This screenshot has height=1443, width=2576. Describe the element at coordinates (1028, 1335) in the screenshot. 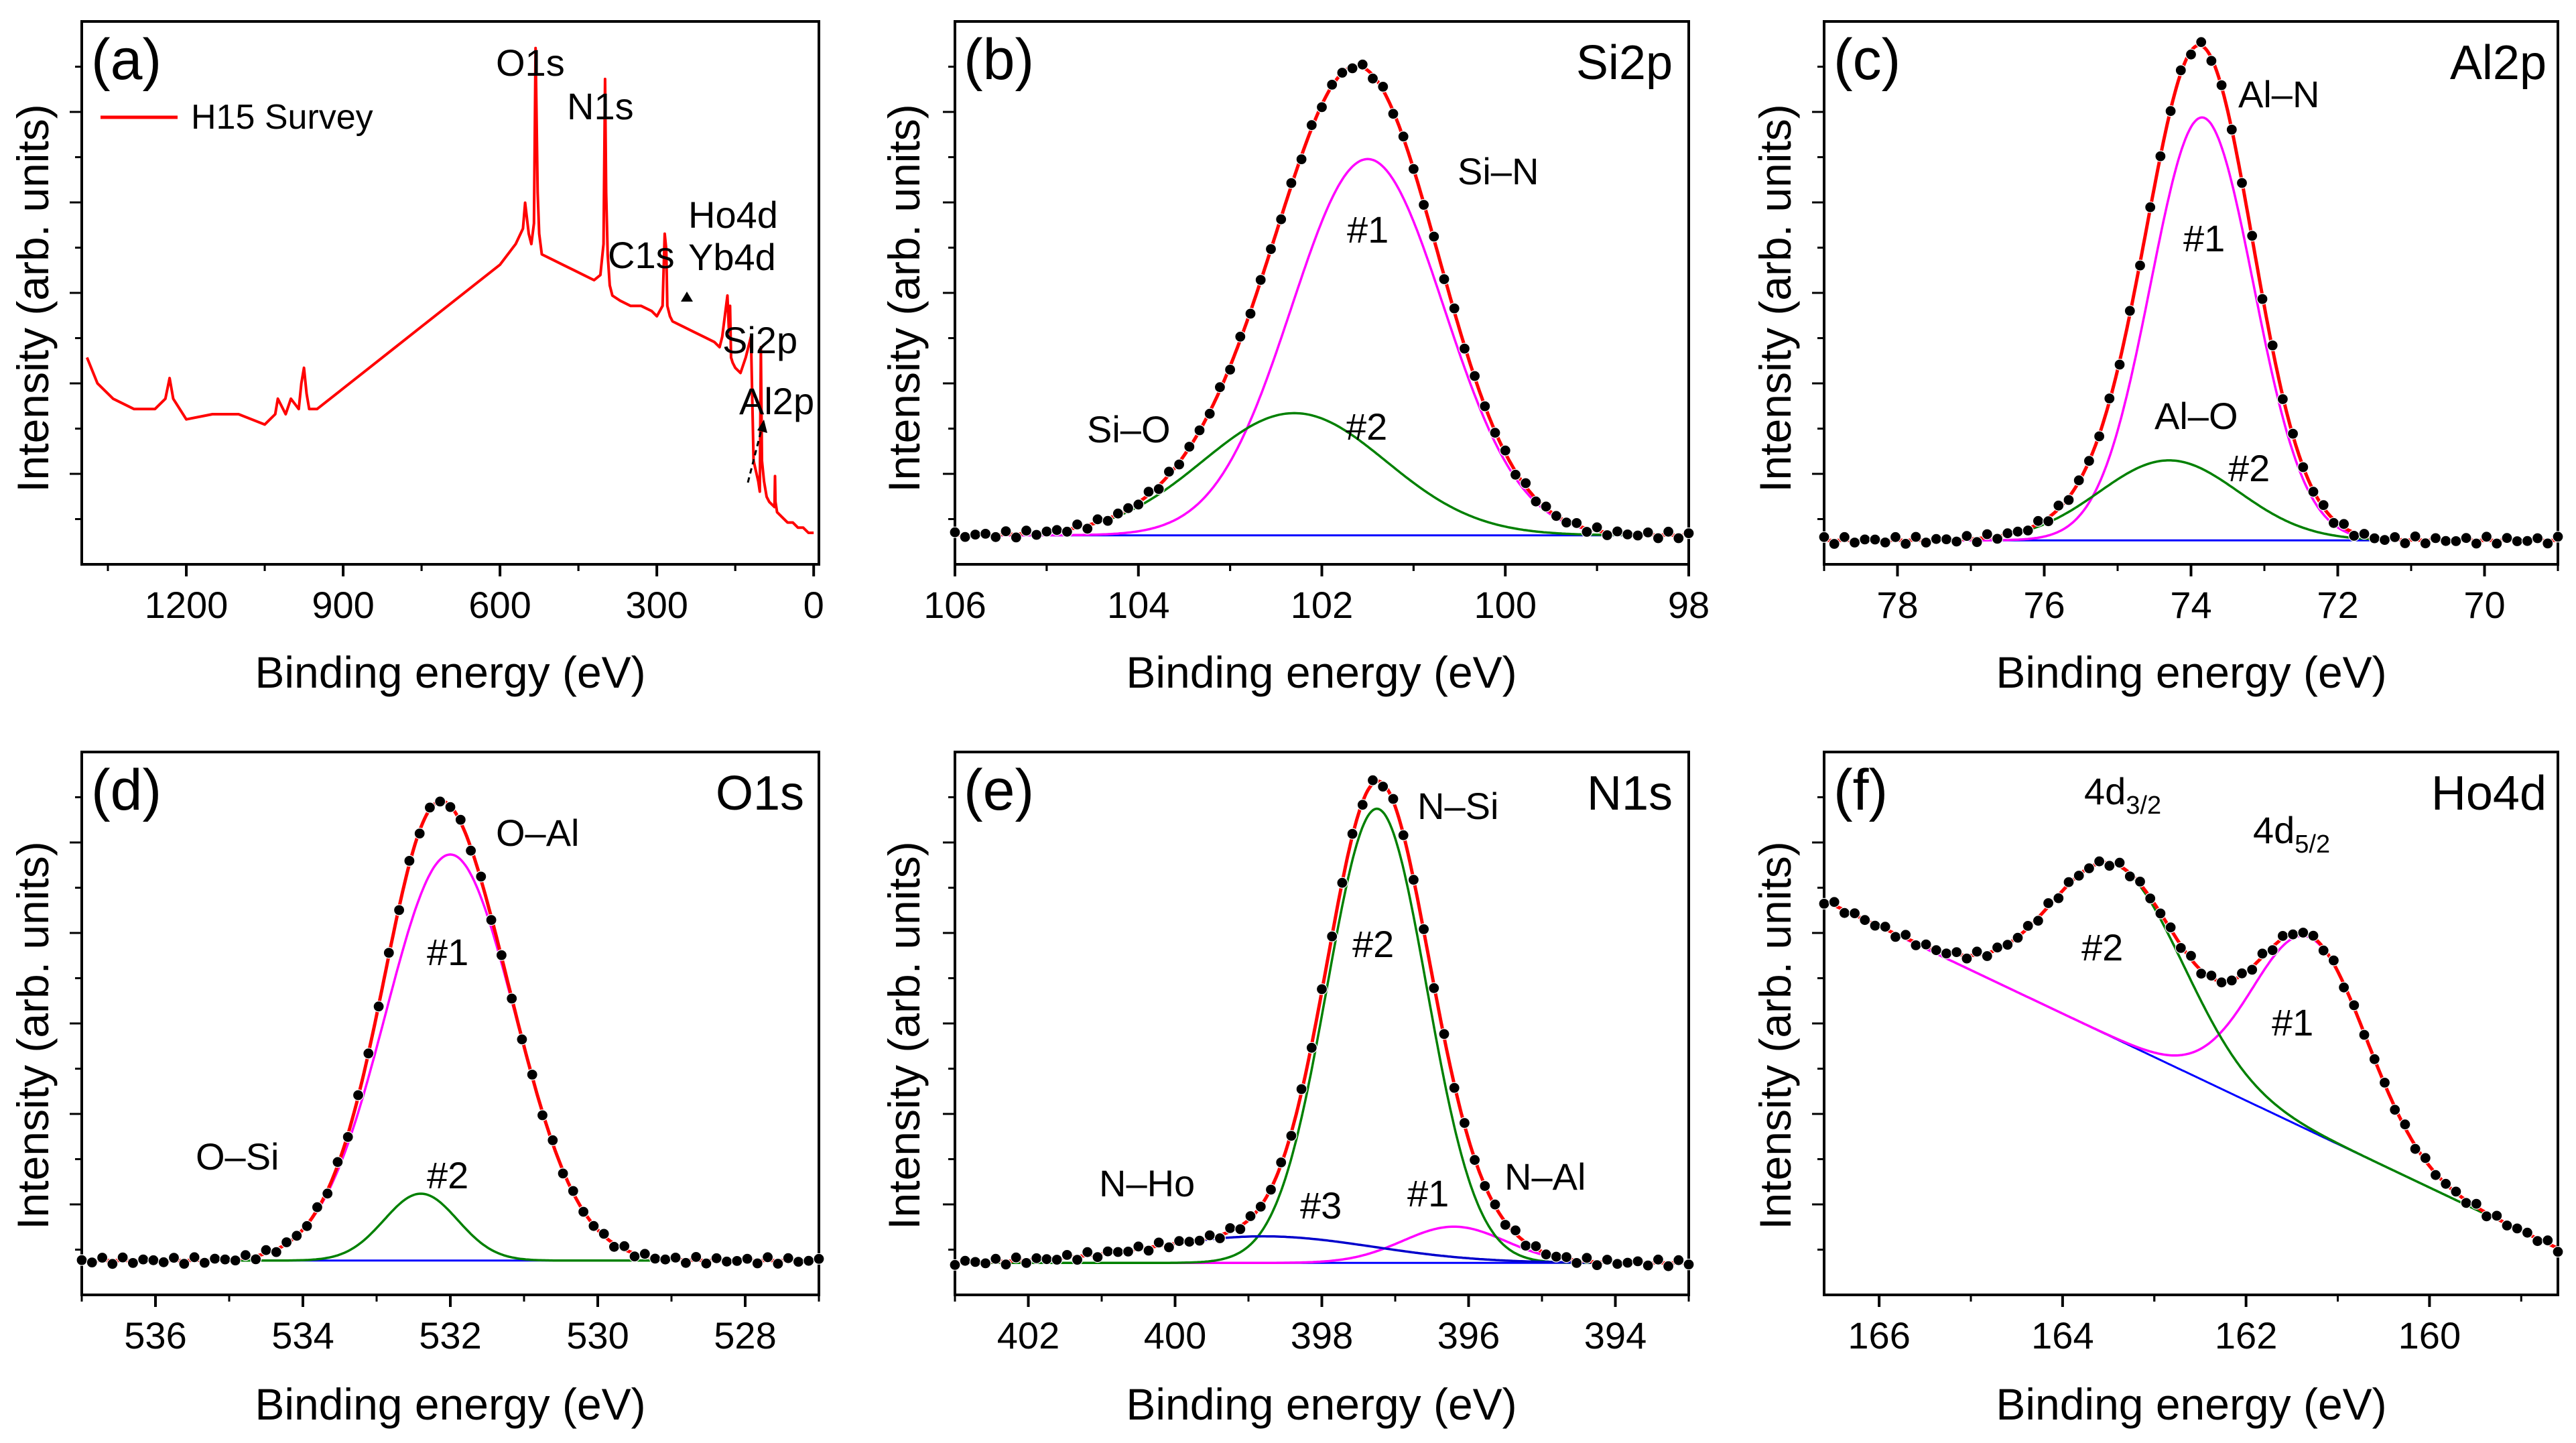

I see `x-tick-label: 402` at that location.